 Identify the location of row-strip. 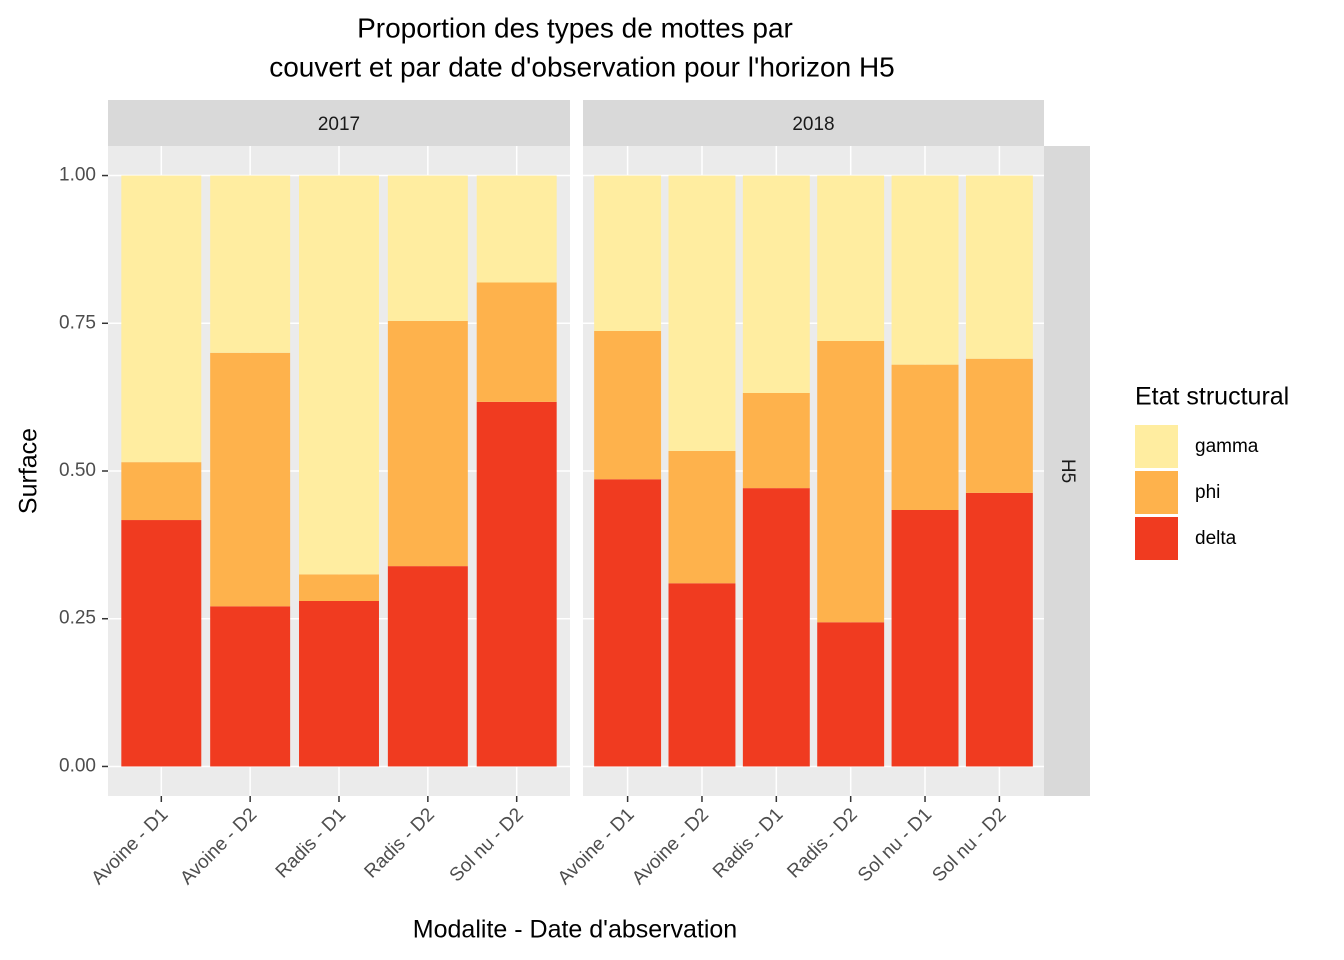
(1067, 471).